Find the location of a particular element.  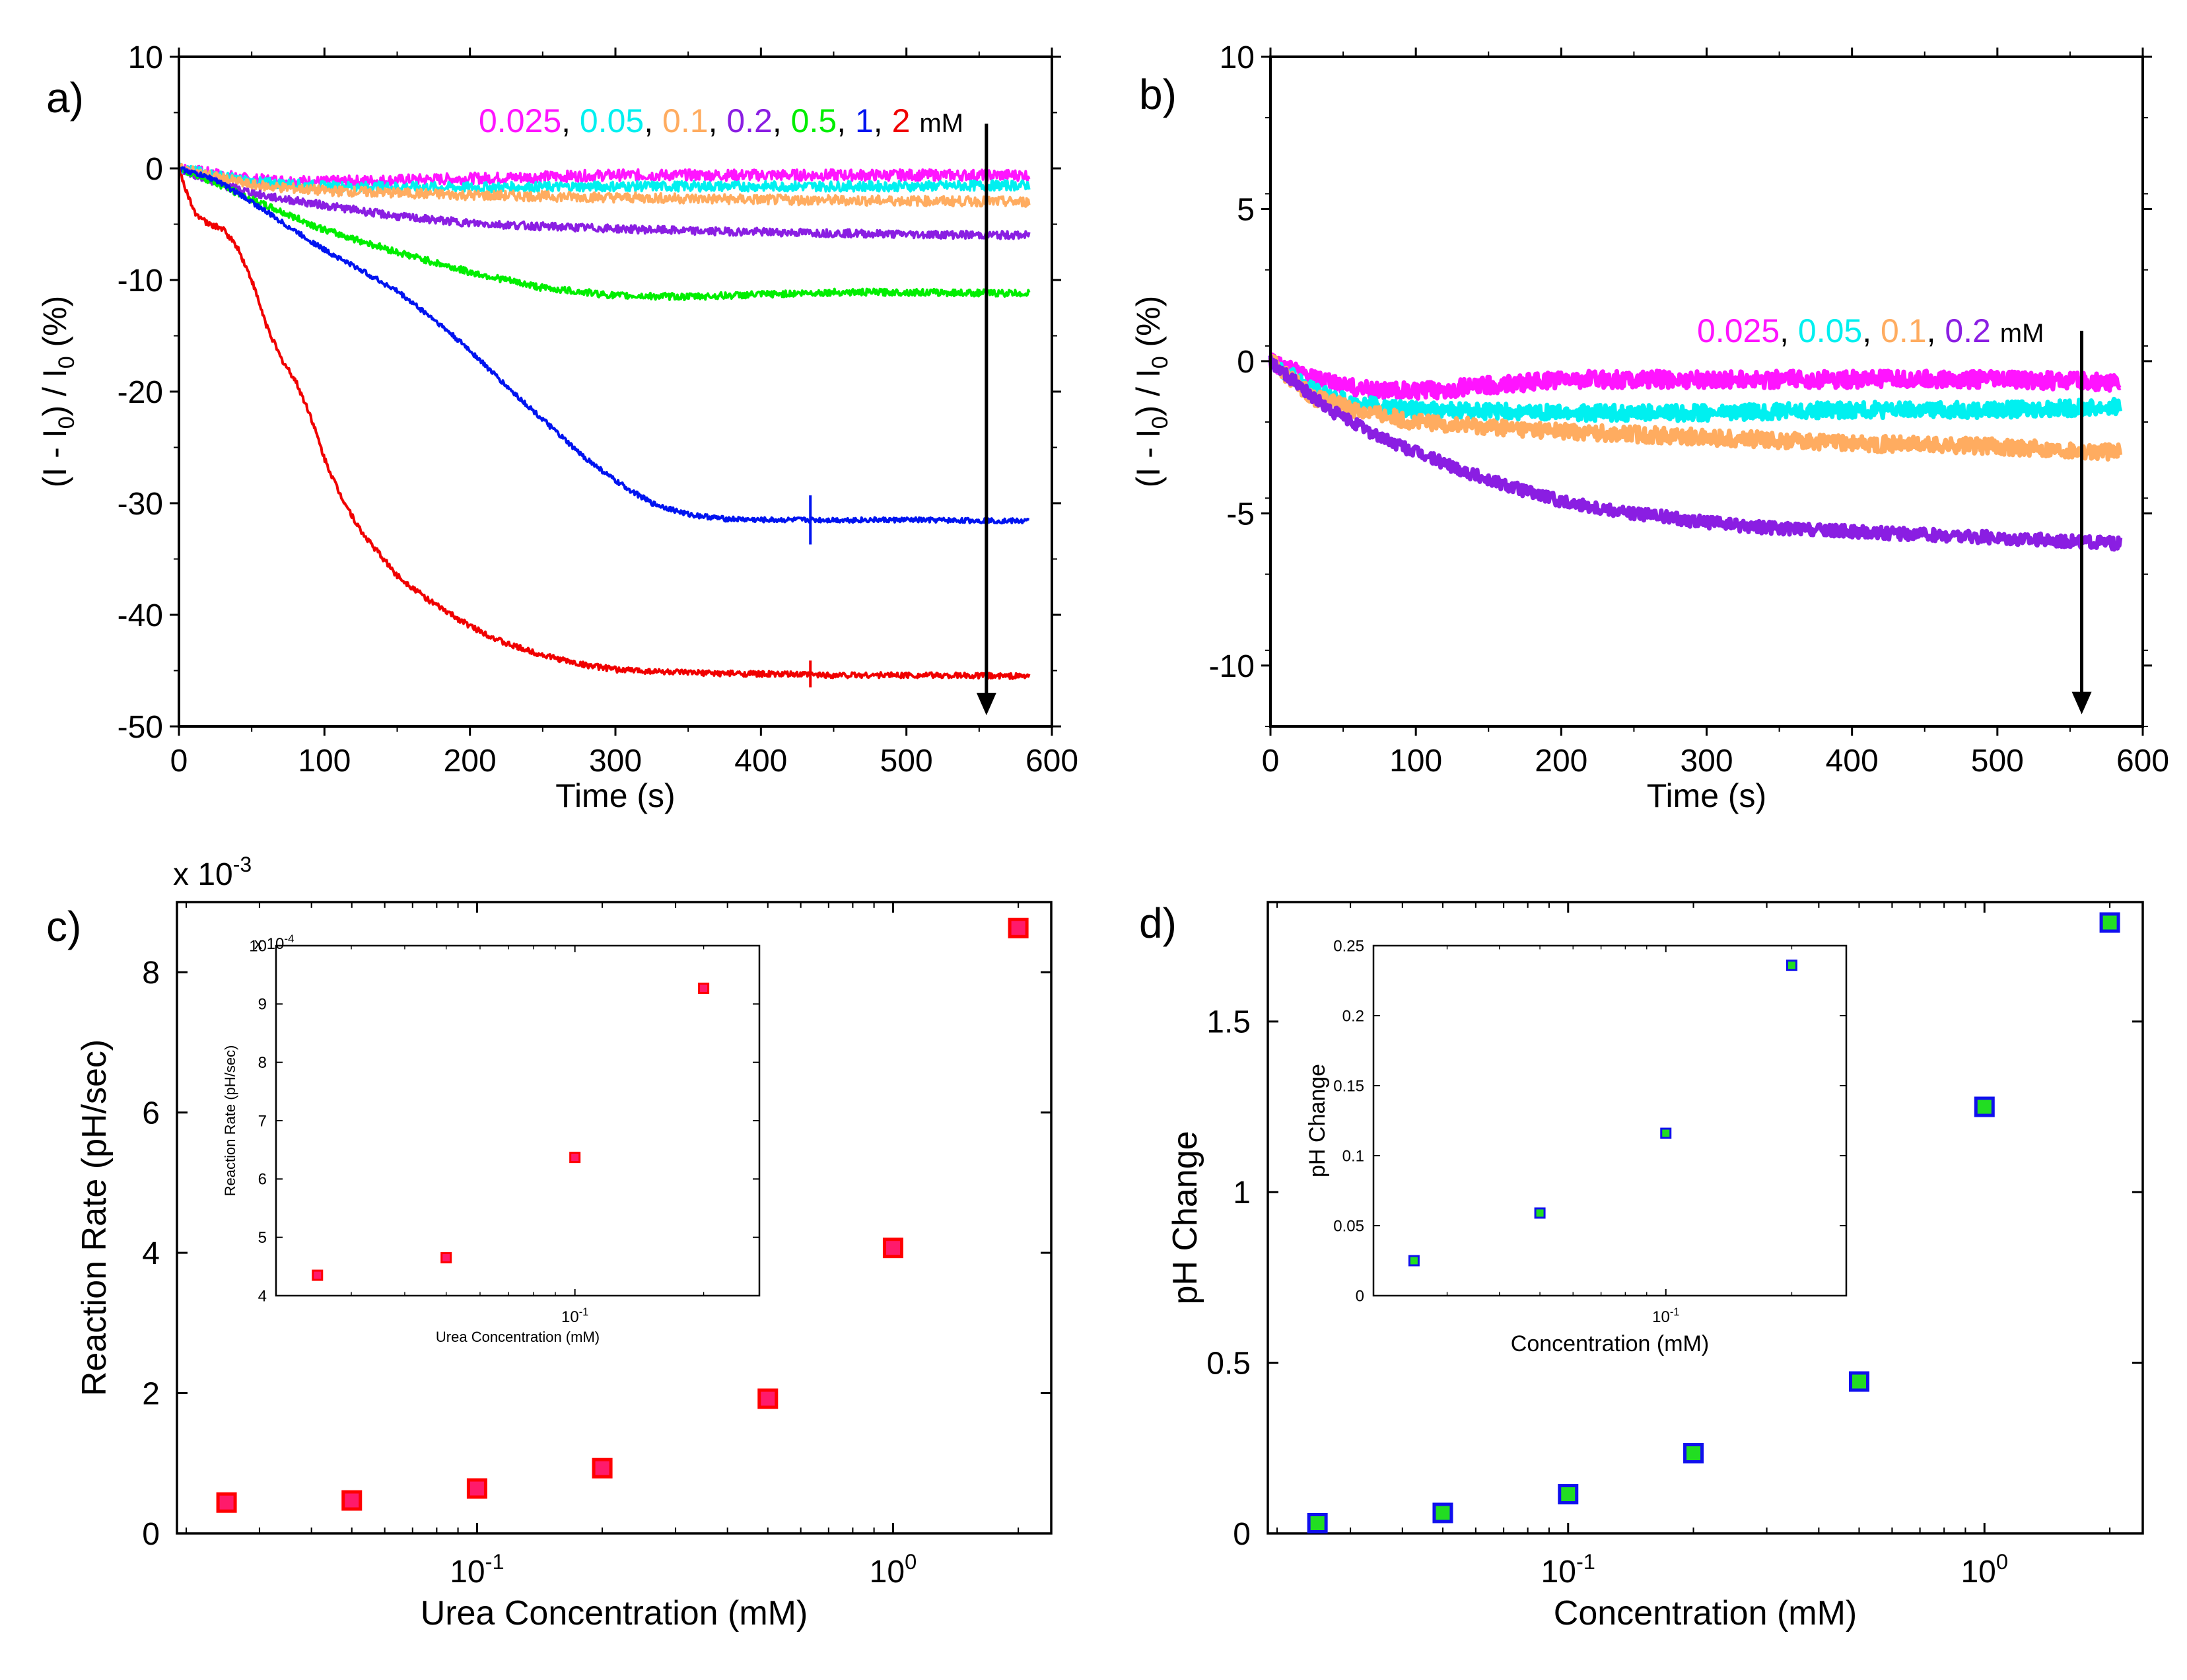

panel-label-b: b) is located at coordinates (1158, 94).